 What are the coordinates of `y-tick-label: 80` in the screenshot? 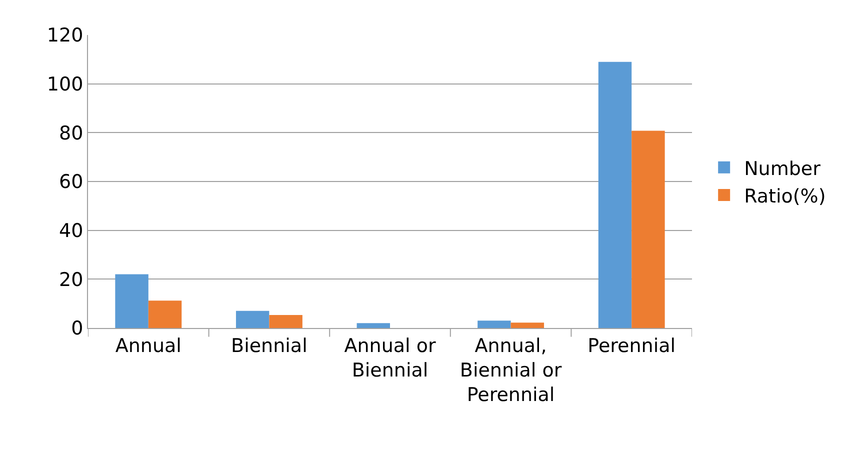 It's located at (71, 133).